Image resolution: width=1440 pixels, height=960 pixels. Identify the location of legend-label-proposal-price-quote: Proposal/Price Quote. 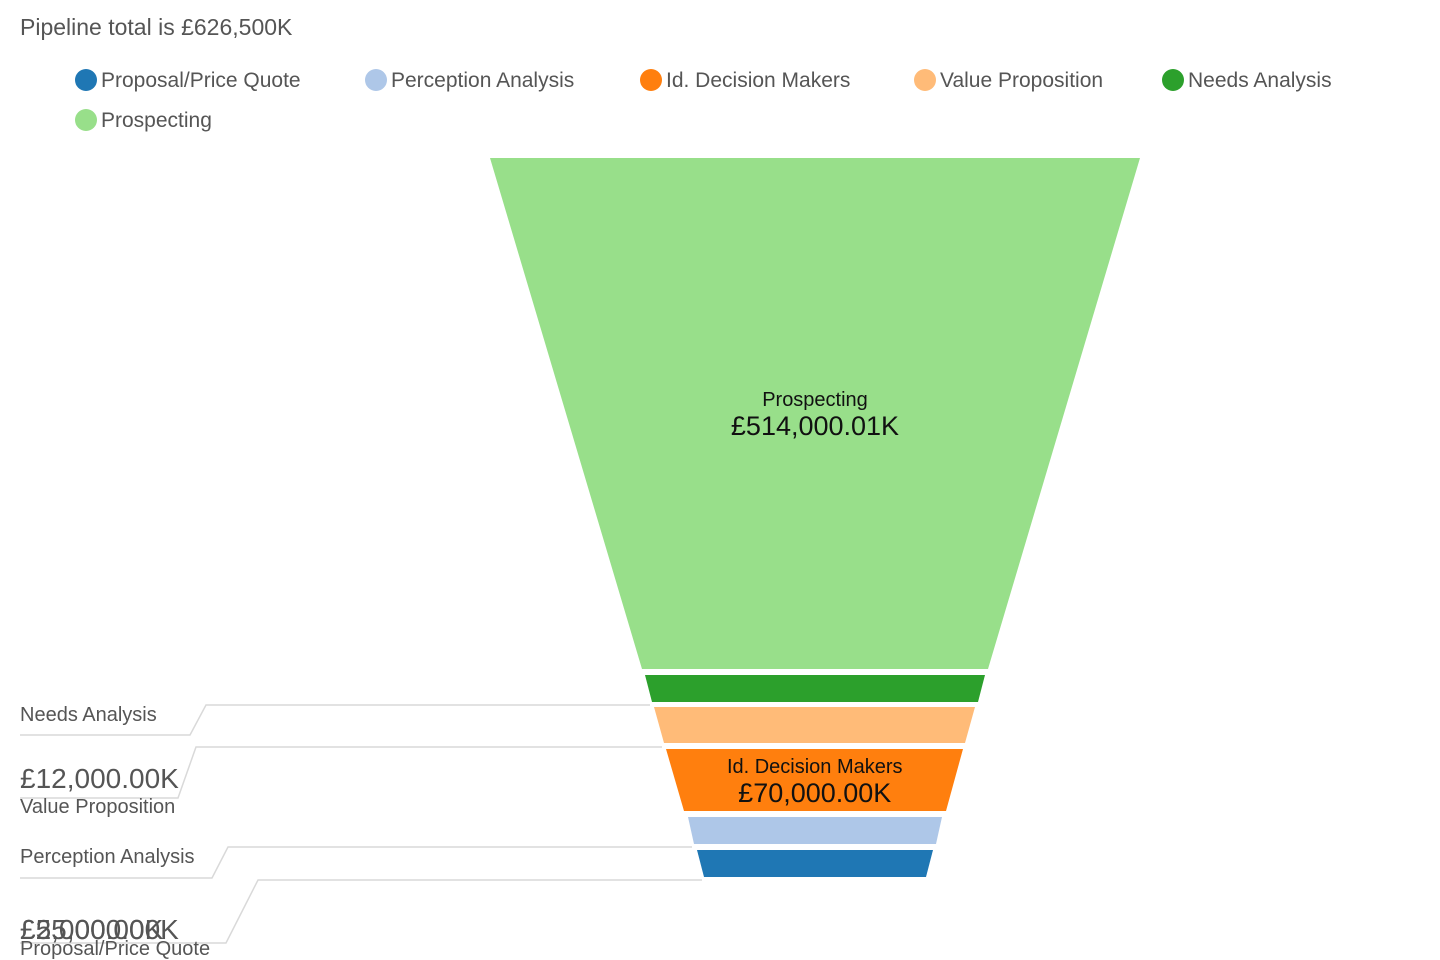
(201, 80).